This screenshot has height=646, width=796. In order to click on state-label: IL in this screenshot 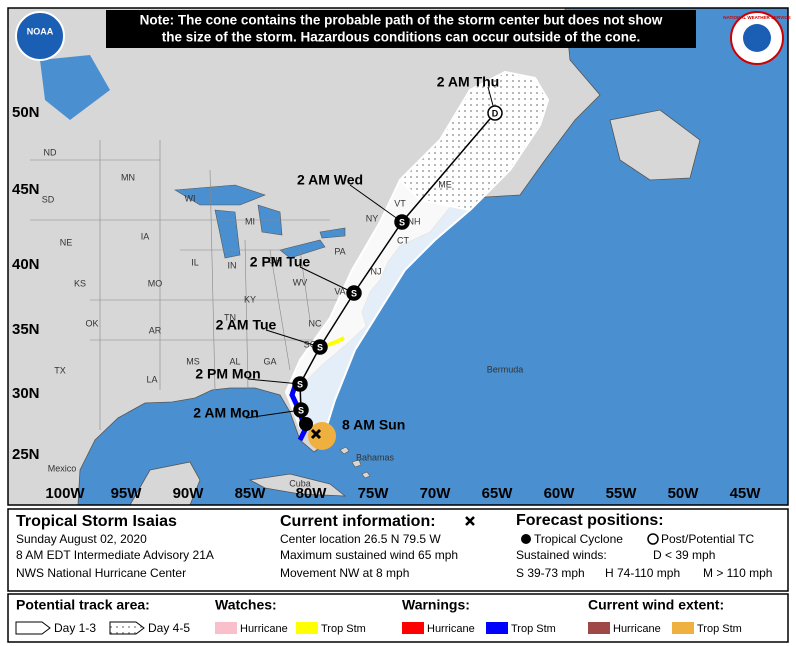, I will do `click(195, 262)`.